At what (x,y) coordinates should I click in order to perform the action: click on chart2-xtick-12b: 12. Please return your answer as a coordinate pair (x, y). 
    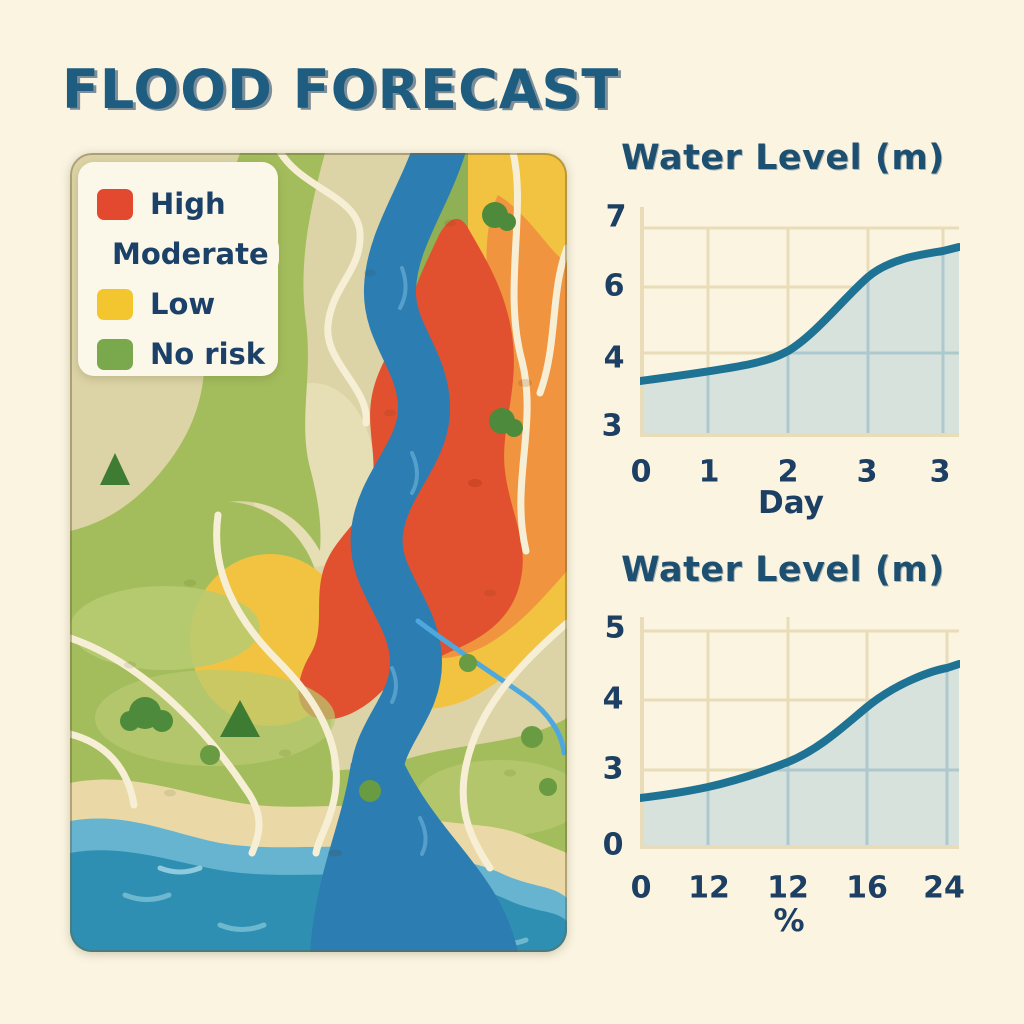
    Looking at the image, I should click on (788, 888).